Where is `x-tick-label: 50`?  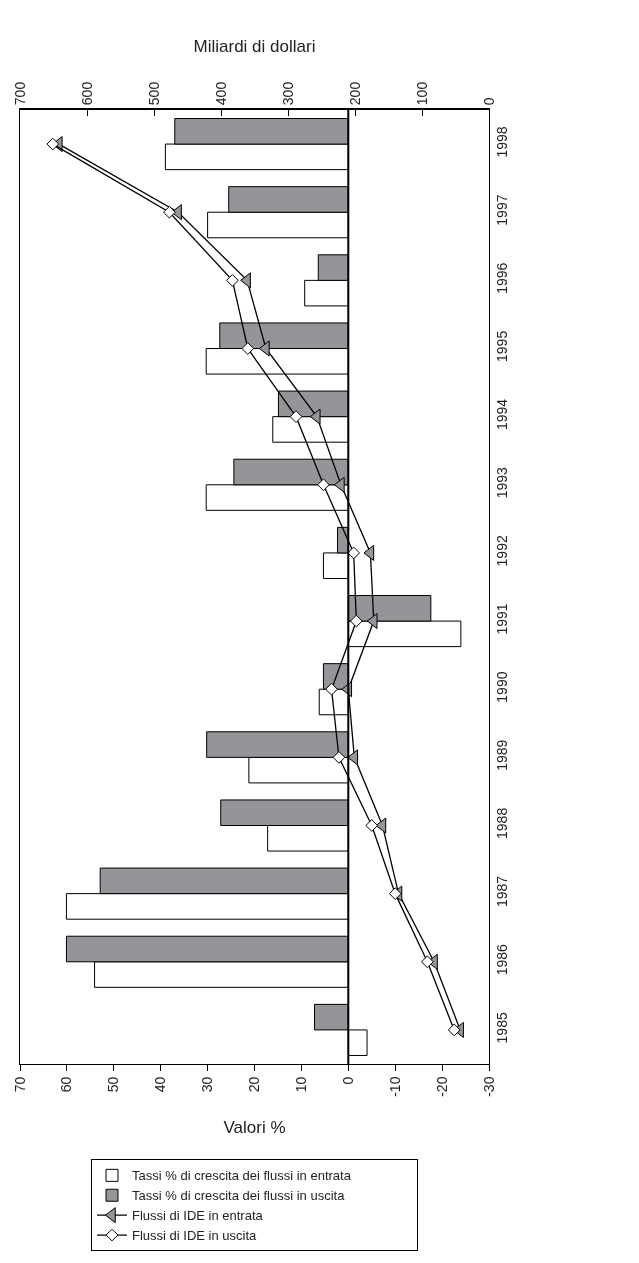
x-tick-label: 50 is located at coordinates (113, 1084).